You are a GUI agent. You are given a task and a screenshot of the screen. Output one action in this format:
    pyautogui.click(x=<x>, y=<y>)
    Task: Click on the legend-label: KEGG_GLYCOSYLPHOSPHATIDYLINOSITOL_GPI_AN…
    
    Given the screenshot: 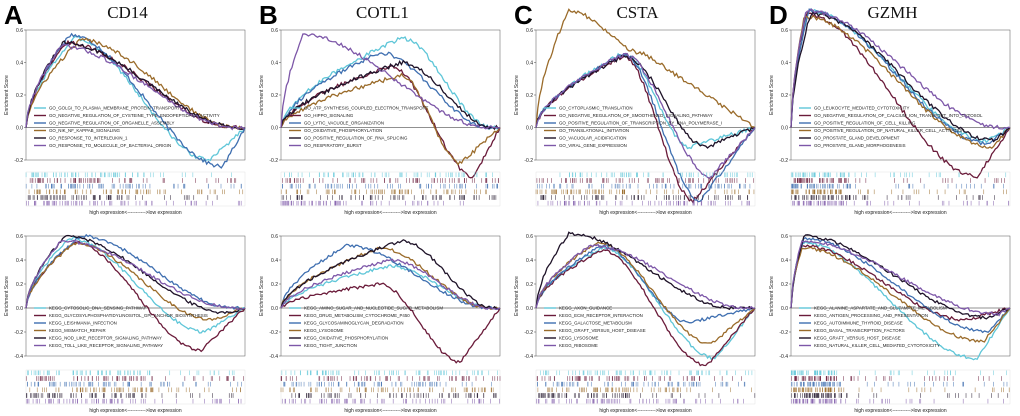 What is the action you would take?
    pyautogui.click(x=128, y=315)
    